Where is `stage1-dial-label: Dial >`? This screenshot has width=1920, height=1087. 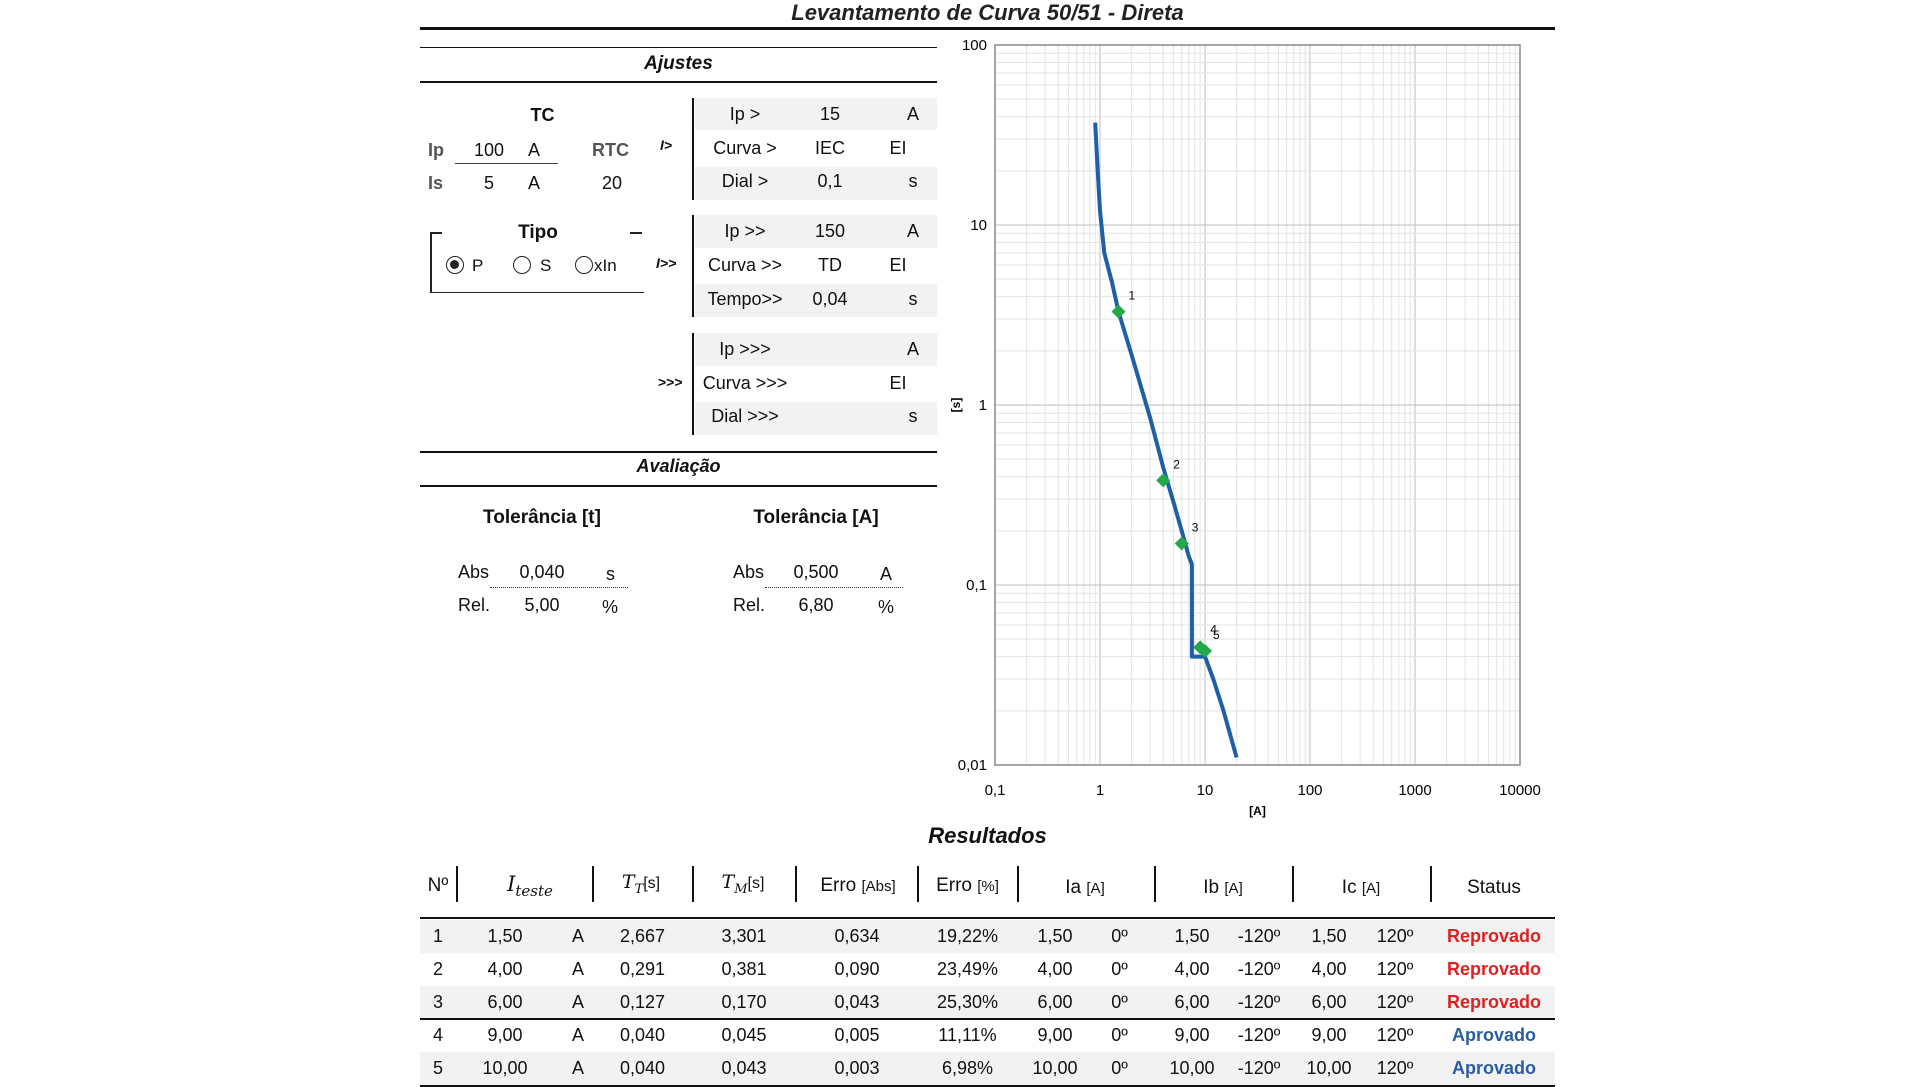
stage1-dial-label: Dial > is located at coordinates (745, 181).